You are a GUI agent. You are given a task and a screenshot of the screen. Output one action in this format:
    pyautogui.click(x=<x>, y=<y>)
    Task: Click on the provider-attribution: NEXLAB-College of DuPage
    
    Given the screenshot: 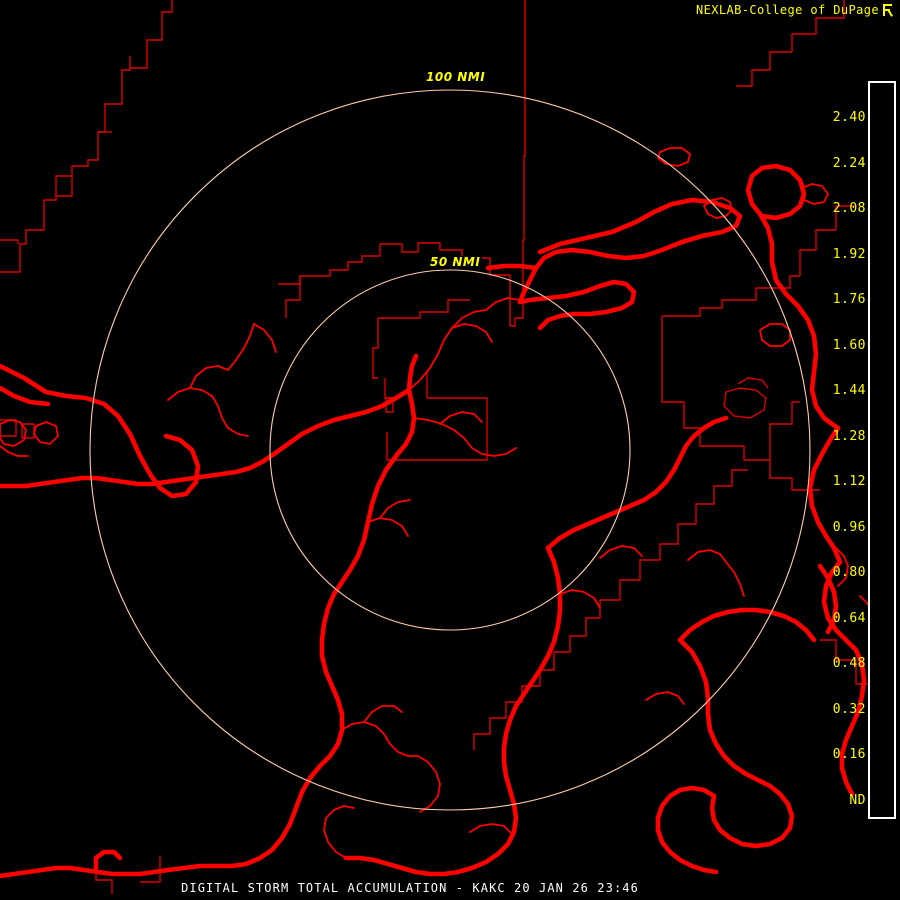 What is the action you would take?
    pyautogui.click(x=795, y=10)
    